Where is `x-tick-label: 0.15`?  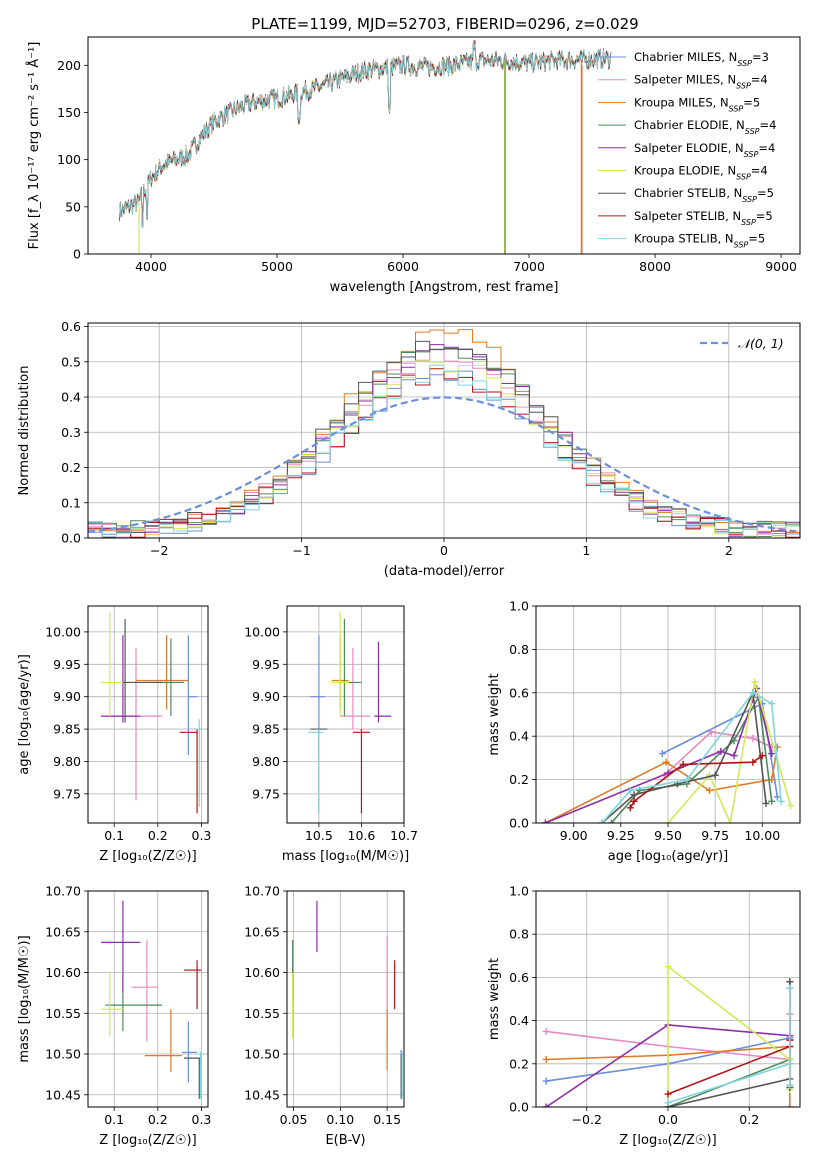 x-tick-label: 0.15 is located at coordinates (387, 1119).